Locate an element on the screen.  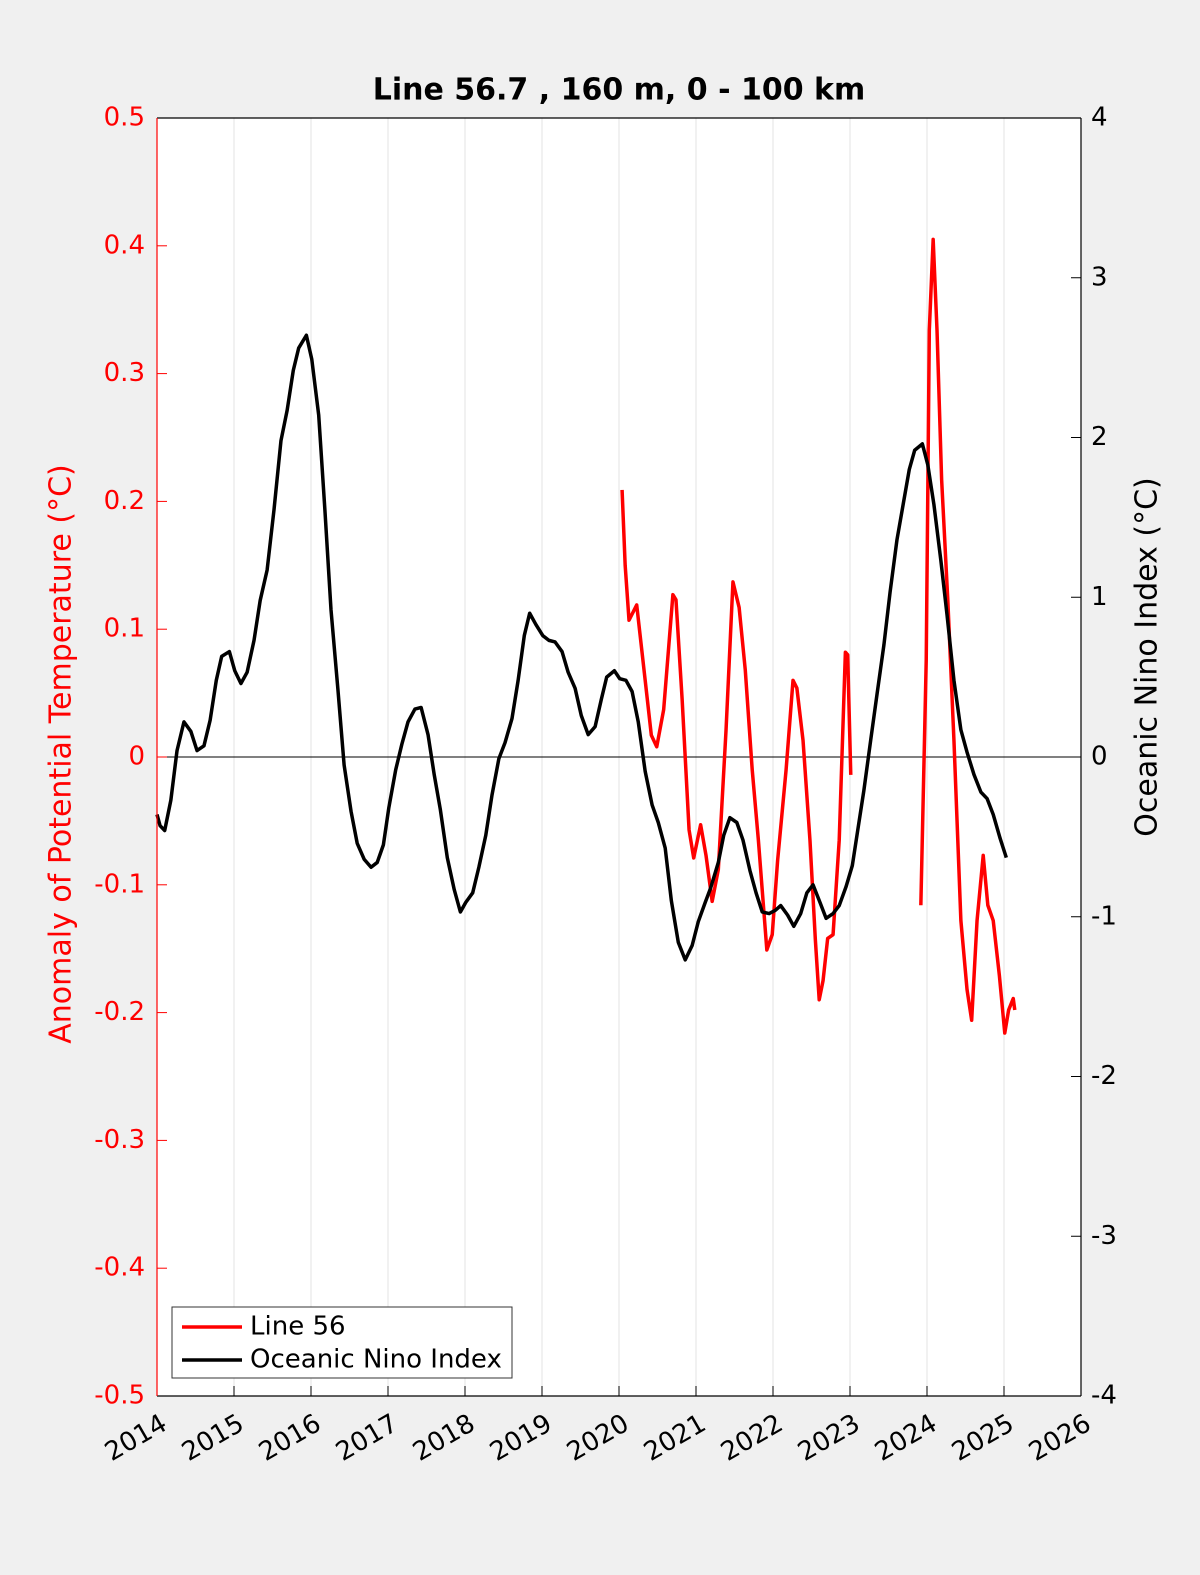
y2-tick-label: -4 is located at coordinates (1104, 1396).